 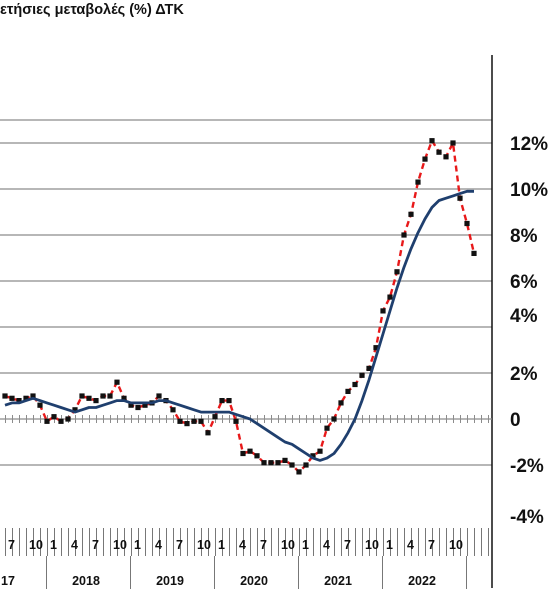 What do you see at coordinates (524, 374) in the screenshot?
I see `y-tick-label: 2%` at bounding box center [524, 374].